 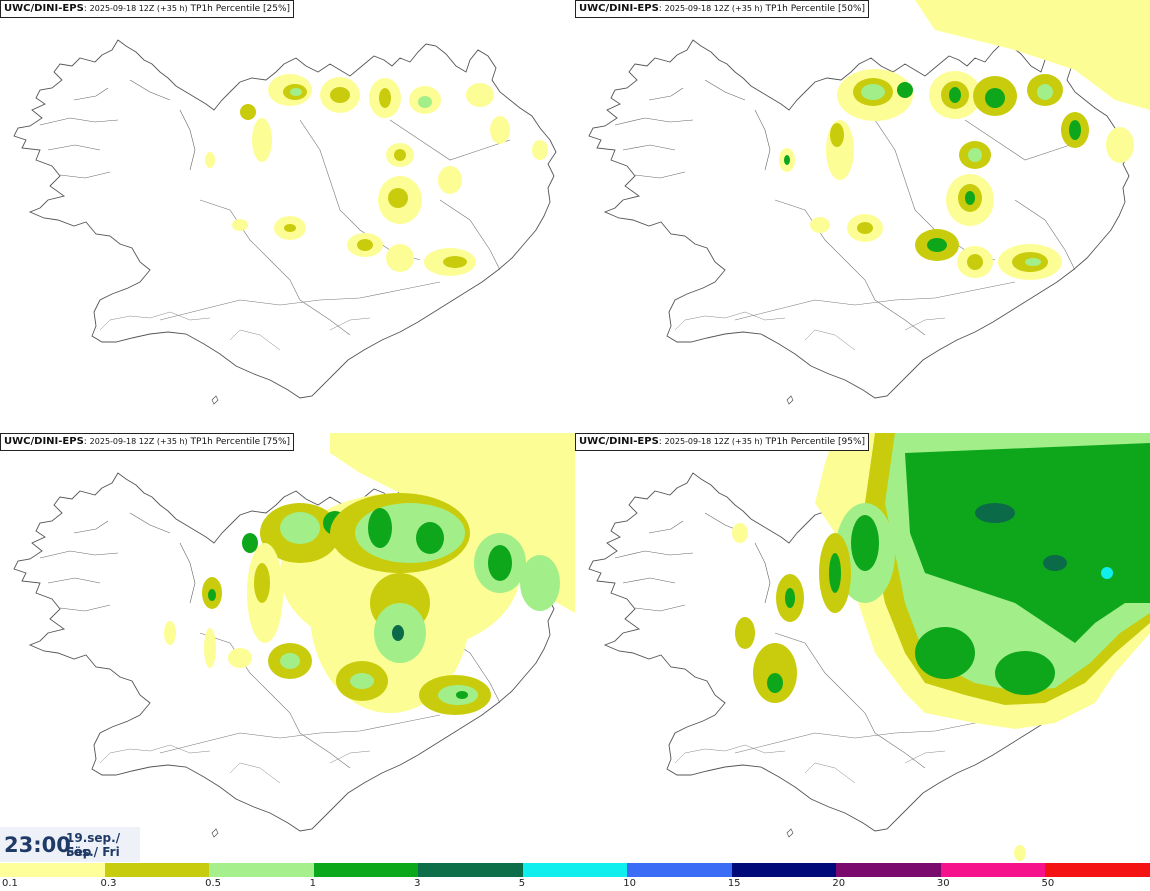 What do you see at coordinates (629, 883) in the screenshot?
I see `legend-tick-label: 10` at bounding box center [629, 883].